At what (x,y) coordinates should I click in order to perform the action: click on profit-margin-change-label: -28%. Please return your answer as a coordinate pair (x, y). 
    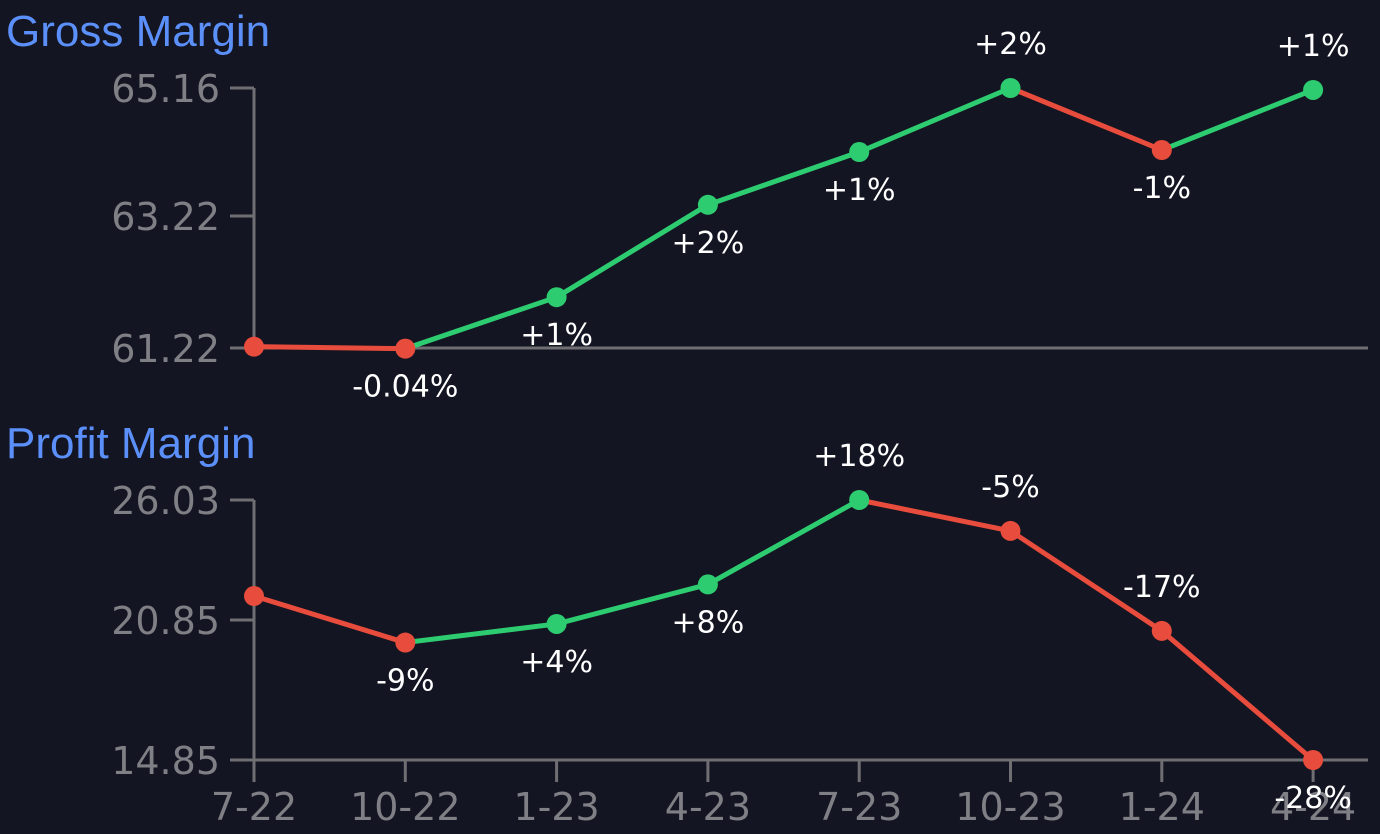
    Looking at the image, I should click on (1313, 798).